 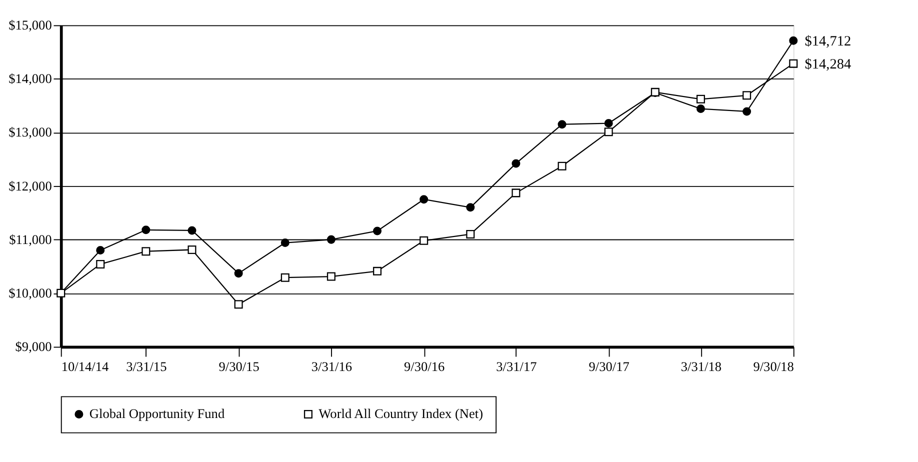 I want to click on y-tick-label: $13,000, so click(x=30, y=132).